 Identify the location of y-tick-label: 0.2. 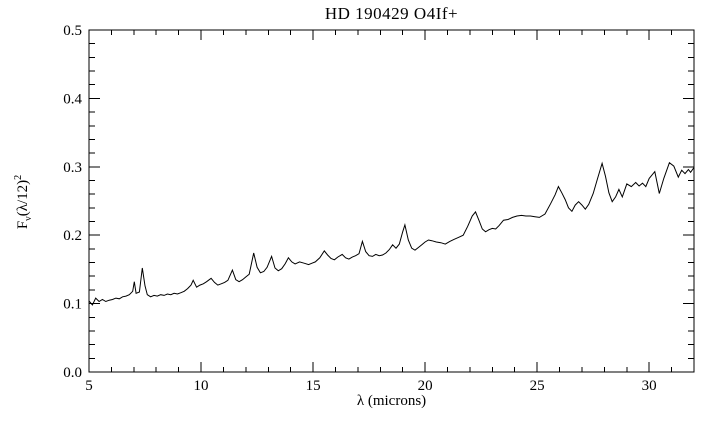
(72, 236).